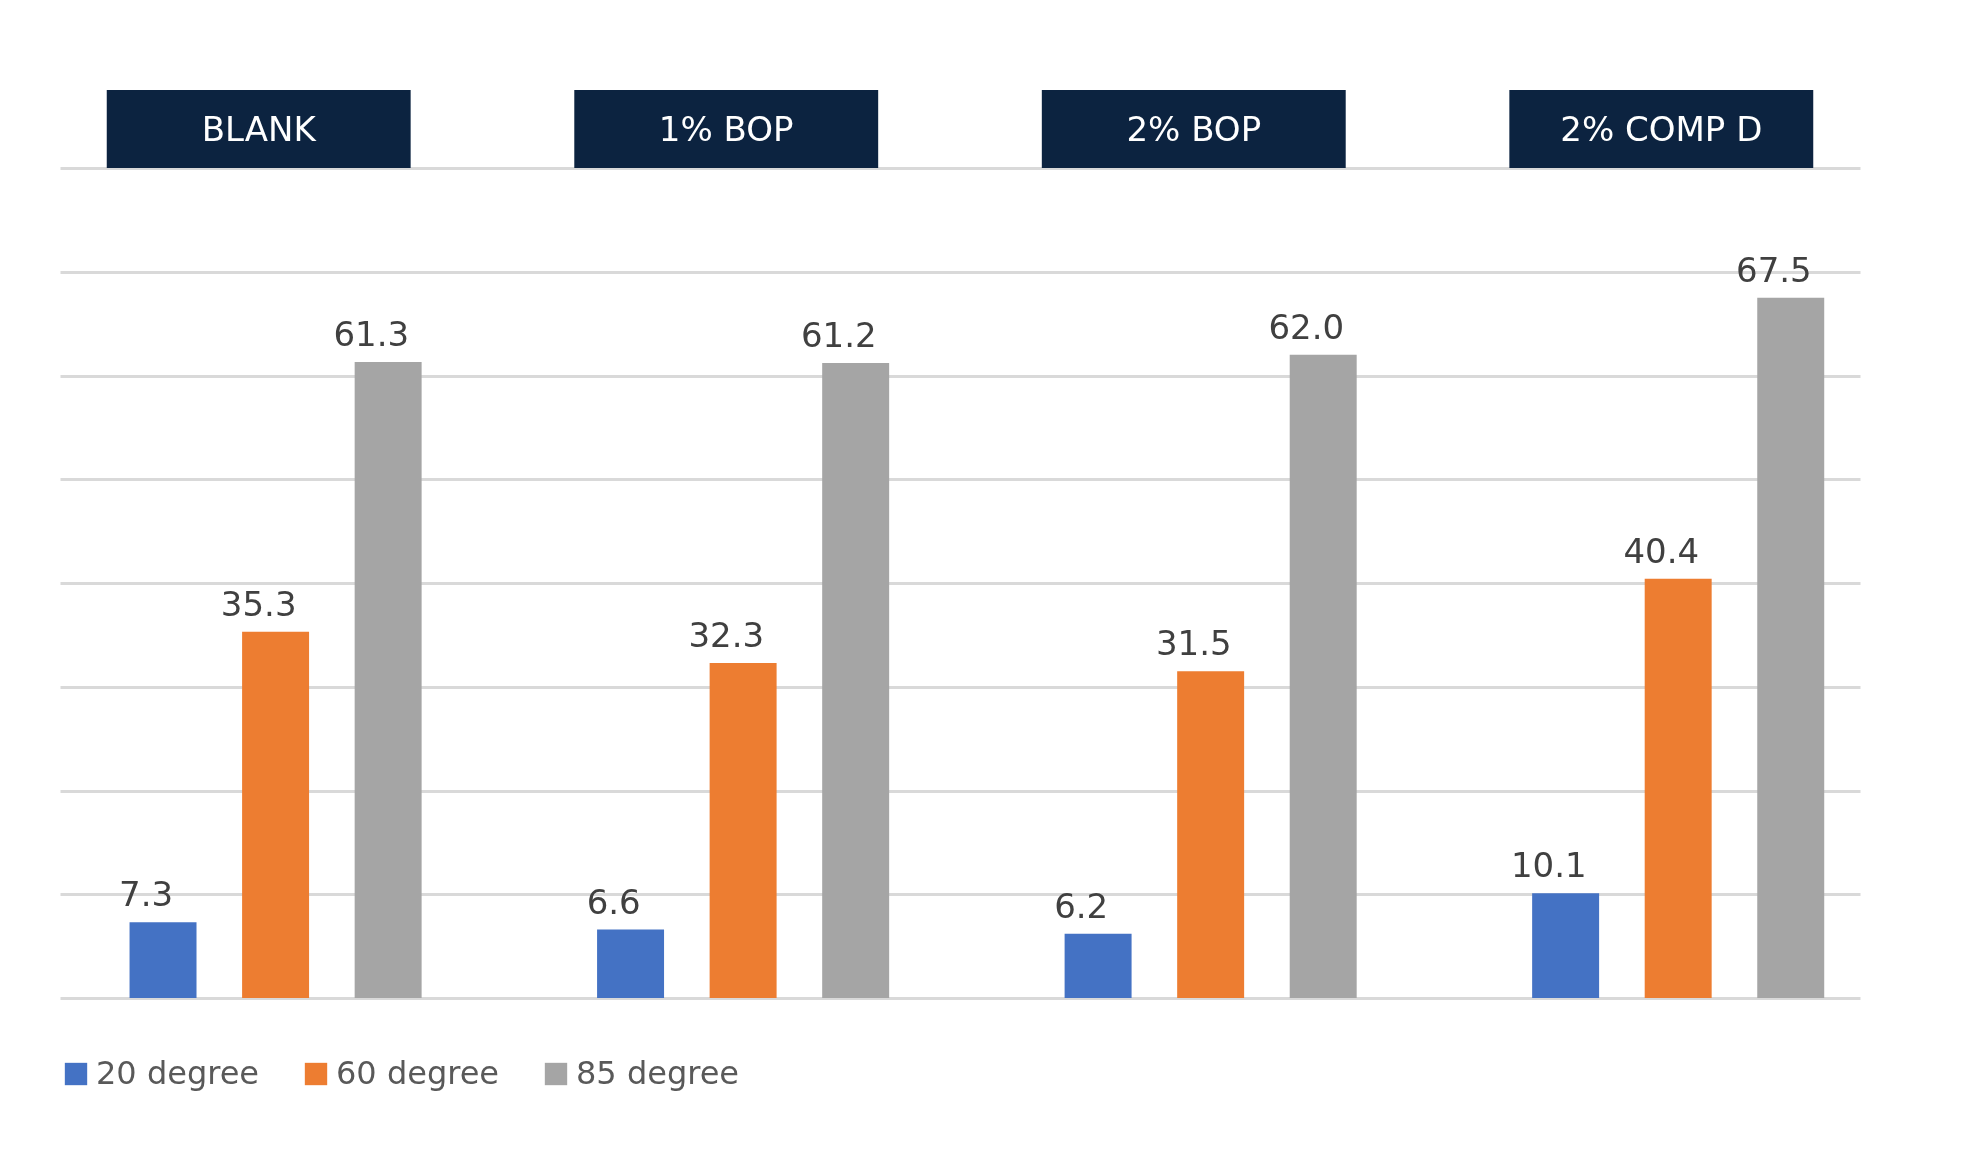 This screenshot has height=1161, width=1961. Describe the element at coordinates (178, 1073) in the screenshot. I see `legend-label: 20 degree` at that location.